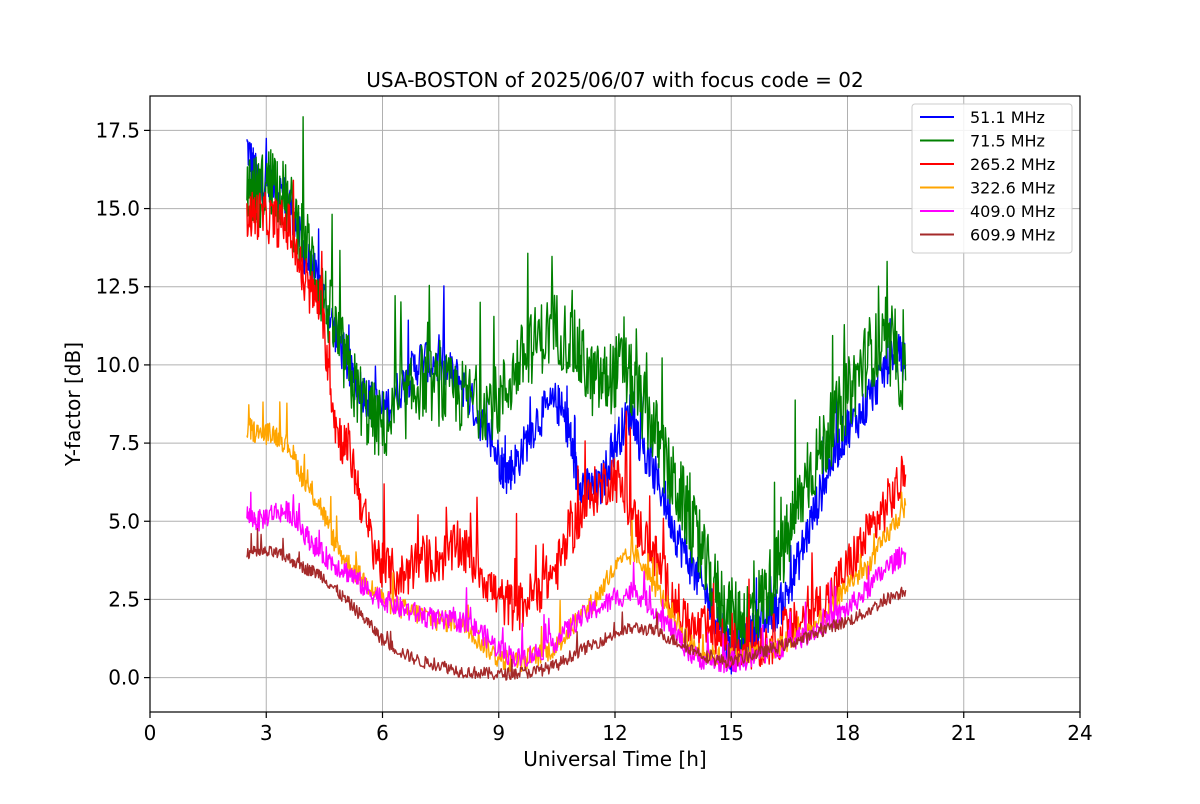 Image resolution: width=1200 pixels, height=804 pixels. I want to click on series-line-409.0-mhz, so click(576, 582).